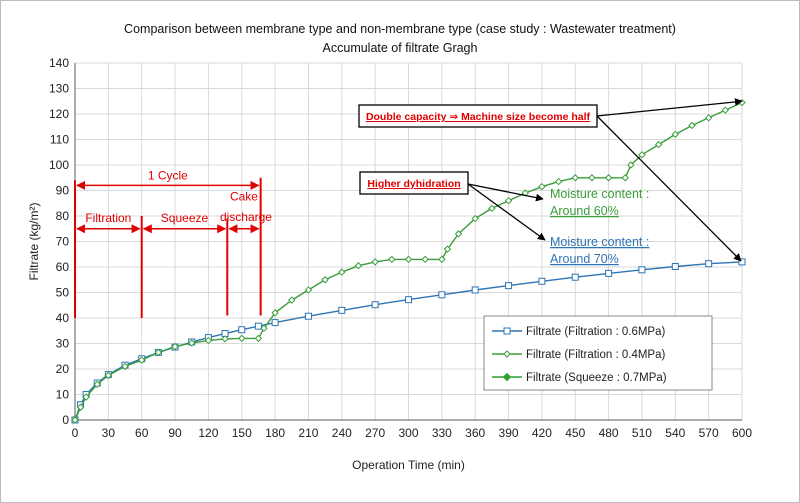  What do you see at coordinates (675, 433) in the screenshot?
I see `x-tick-label: 540` at bounding box center [675, 433].